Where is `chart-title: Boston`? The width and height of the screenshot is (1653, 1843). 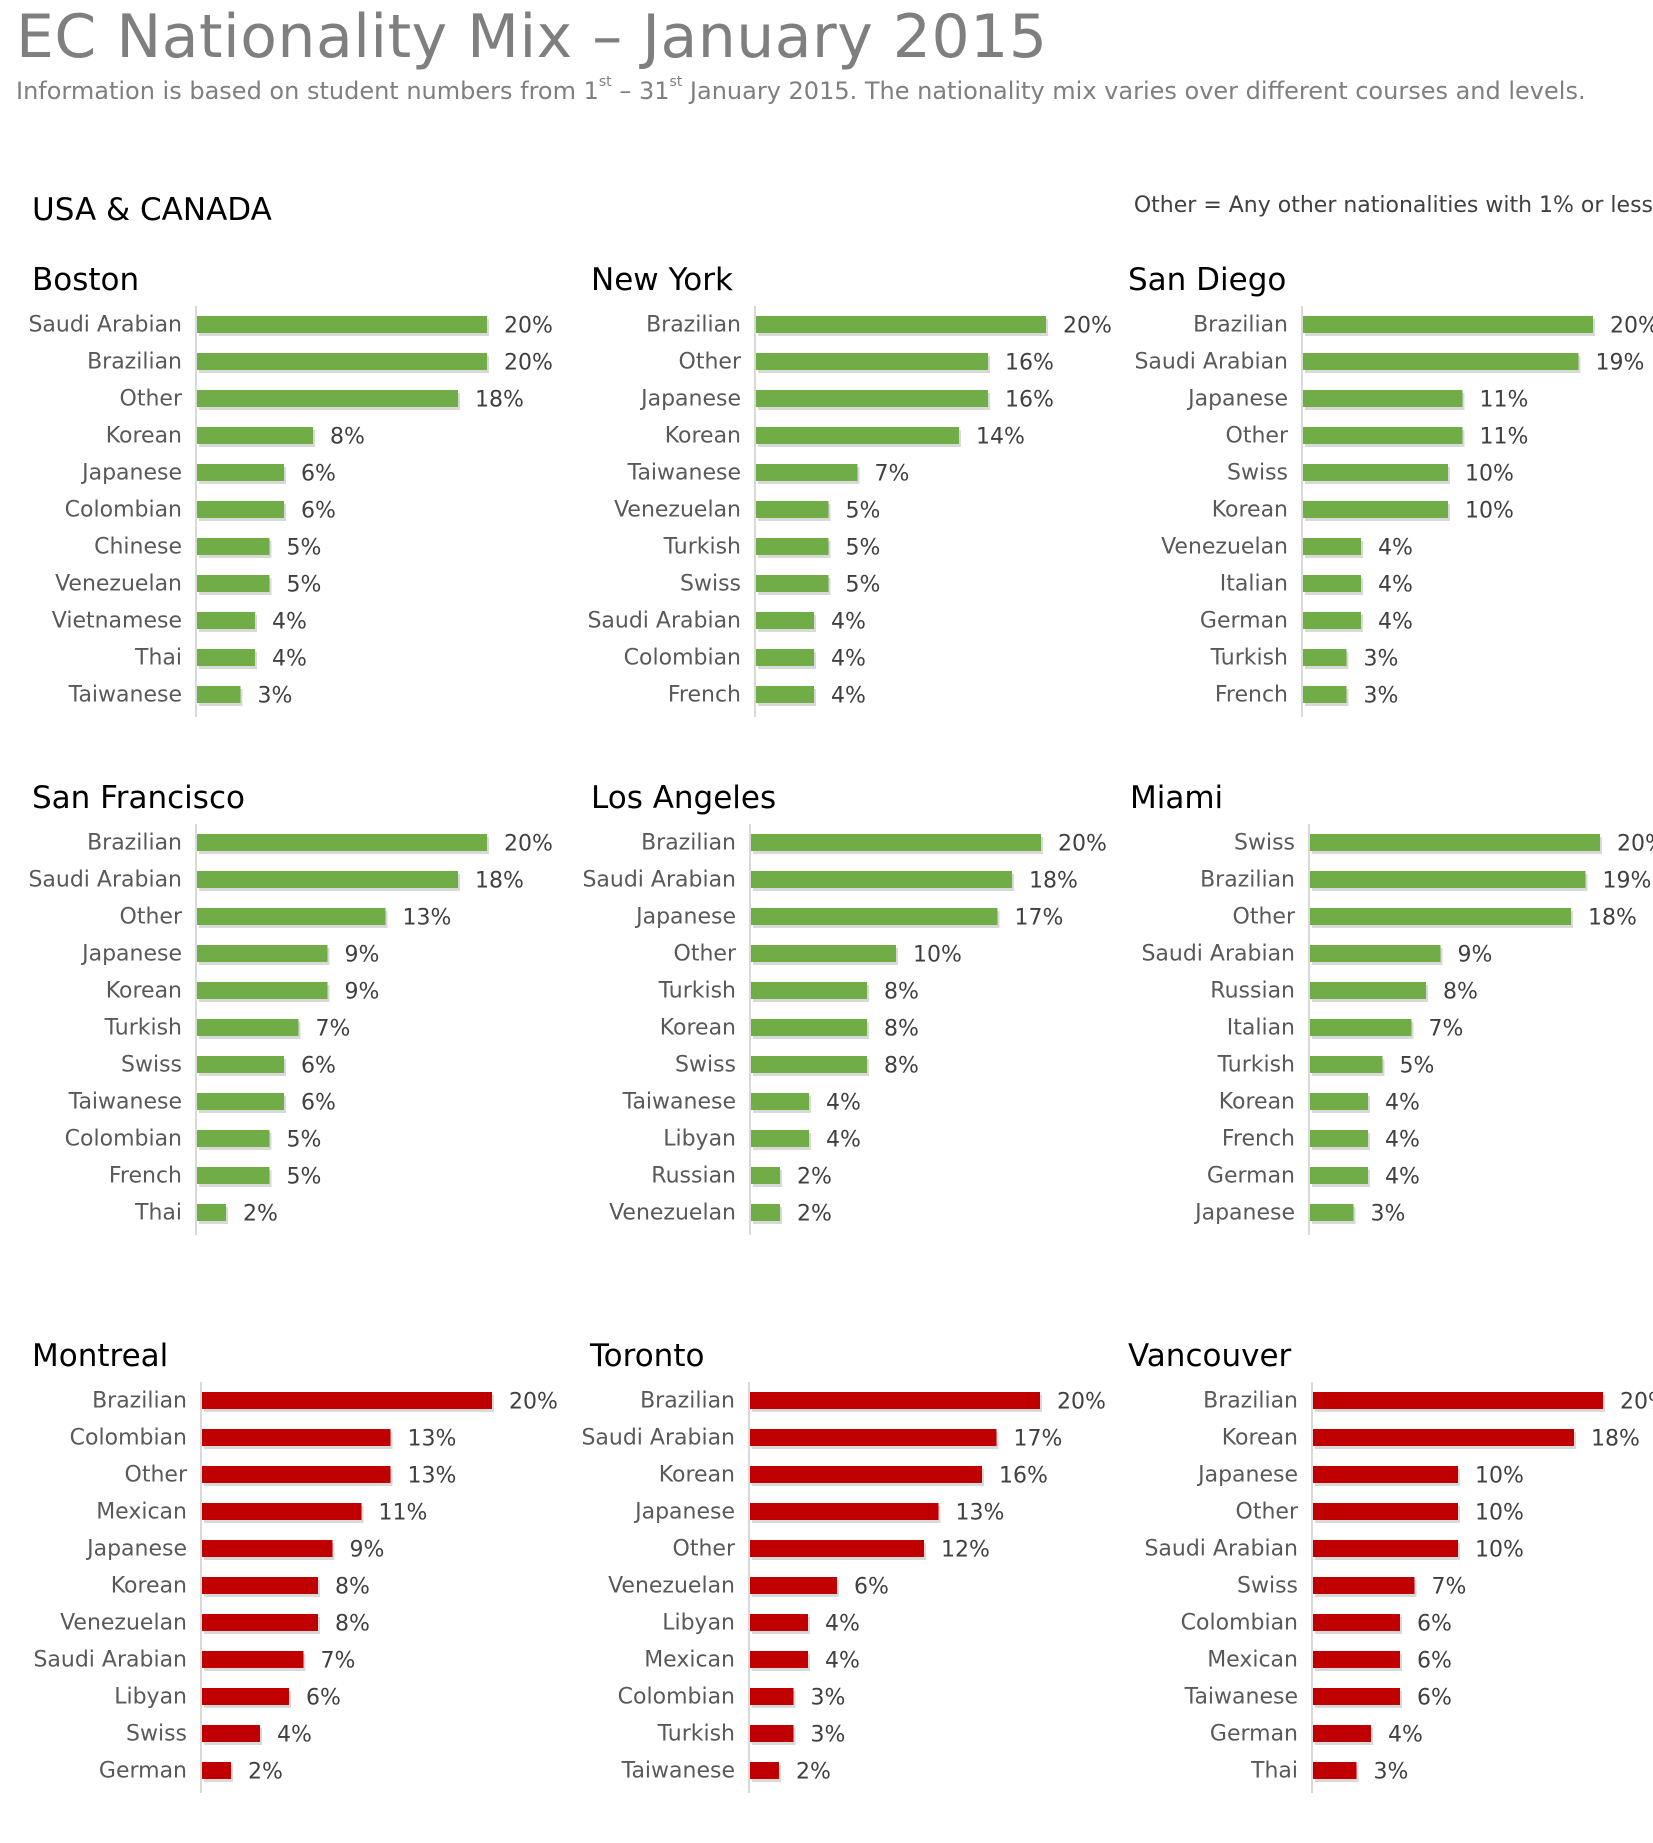 chart-title: Boston is located at coordinates (86, 280).